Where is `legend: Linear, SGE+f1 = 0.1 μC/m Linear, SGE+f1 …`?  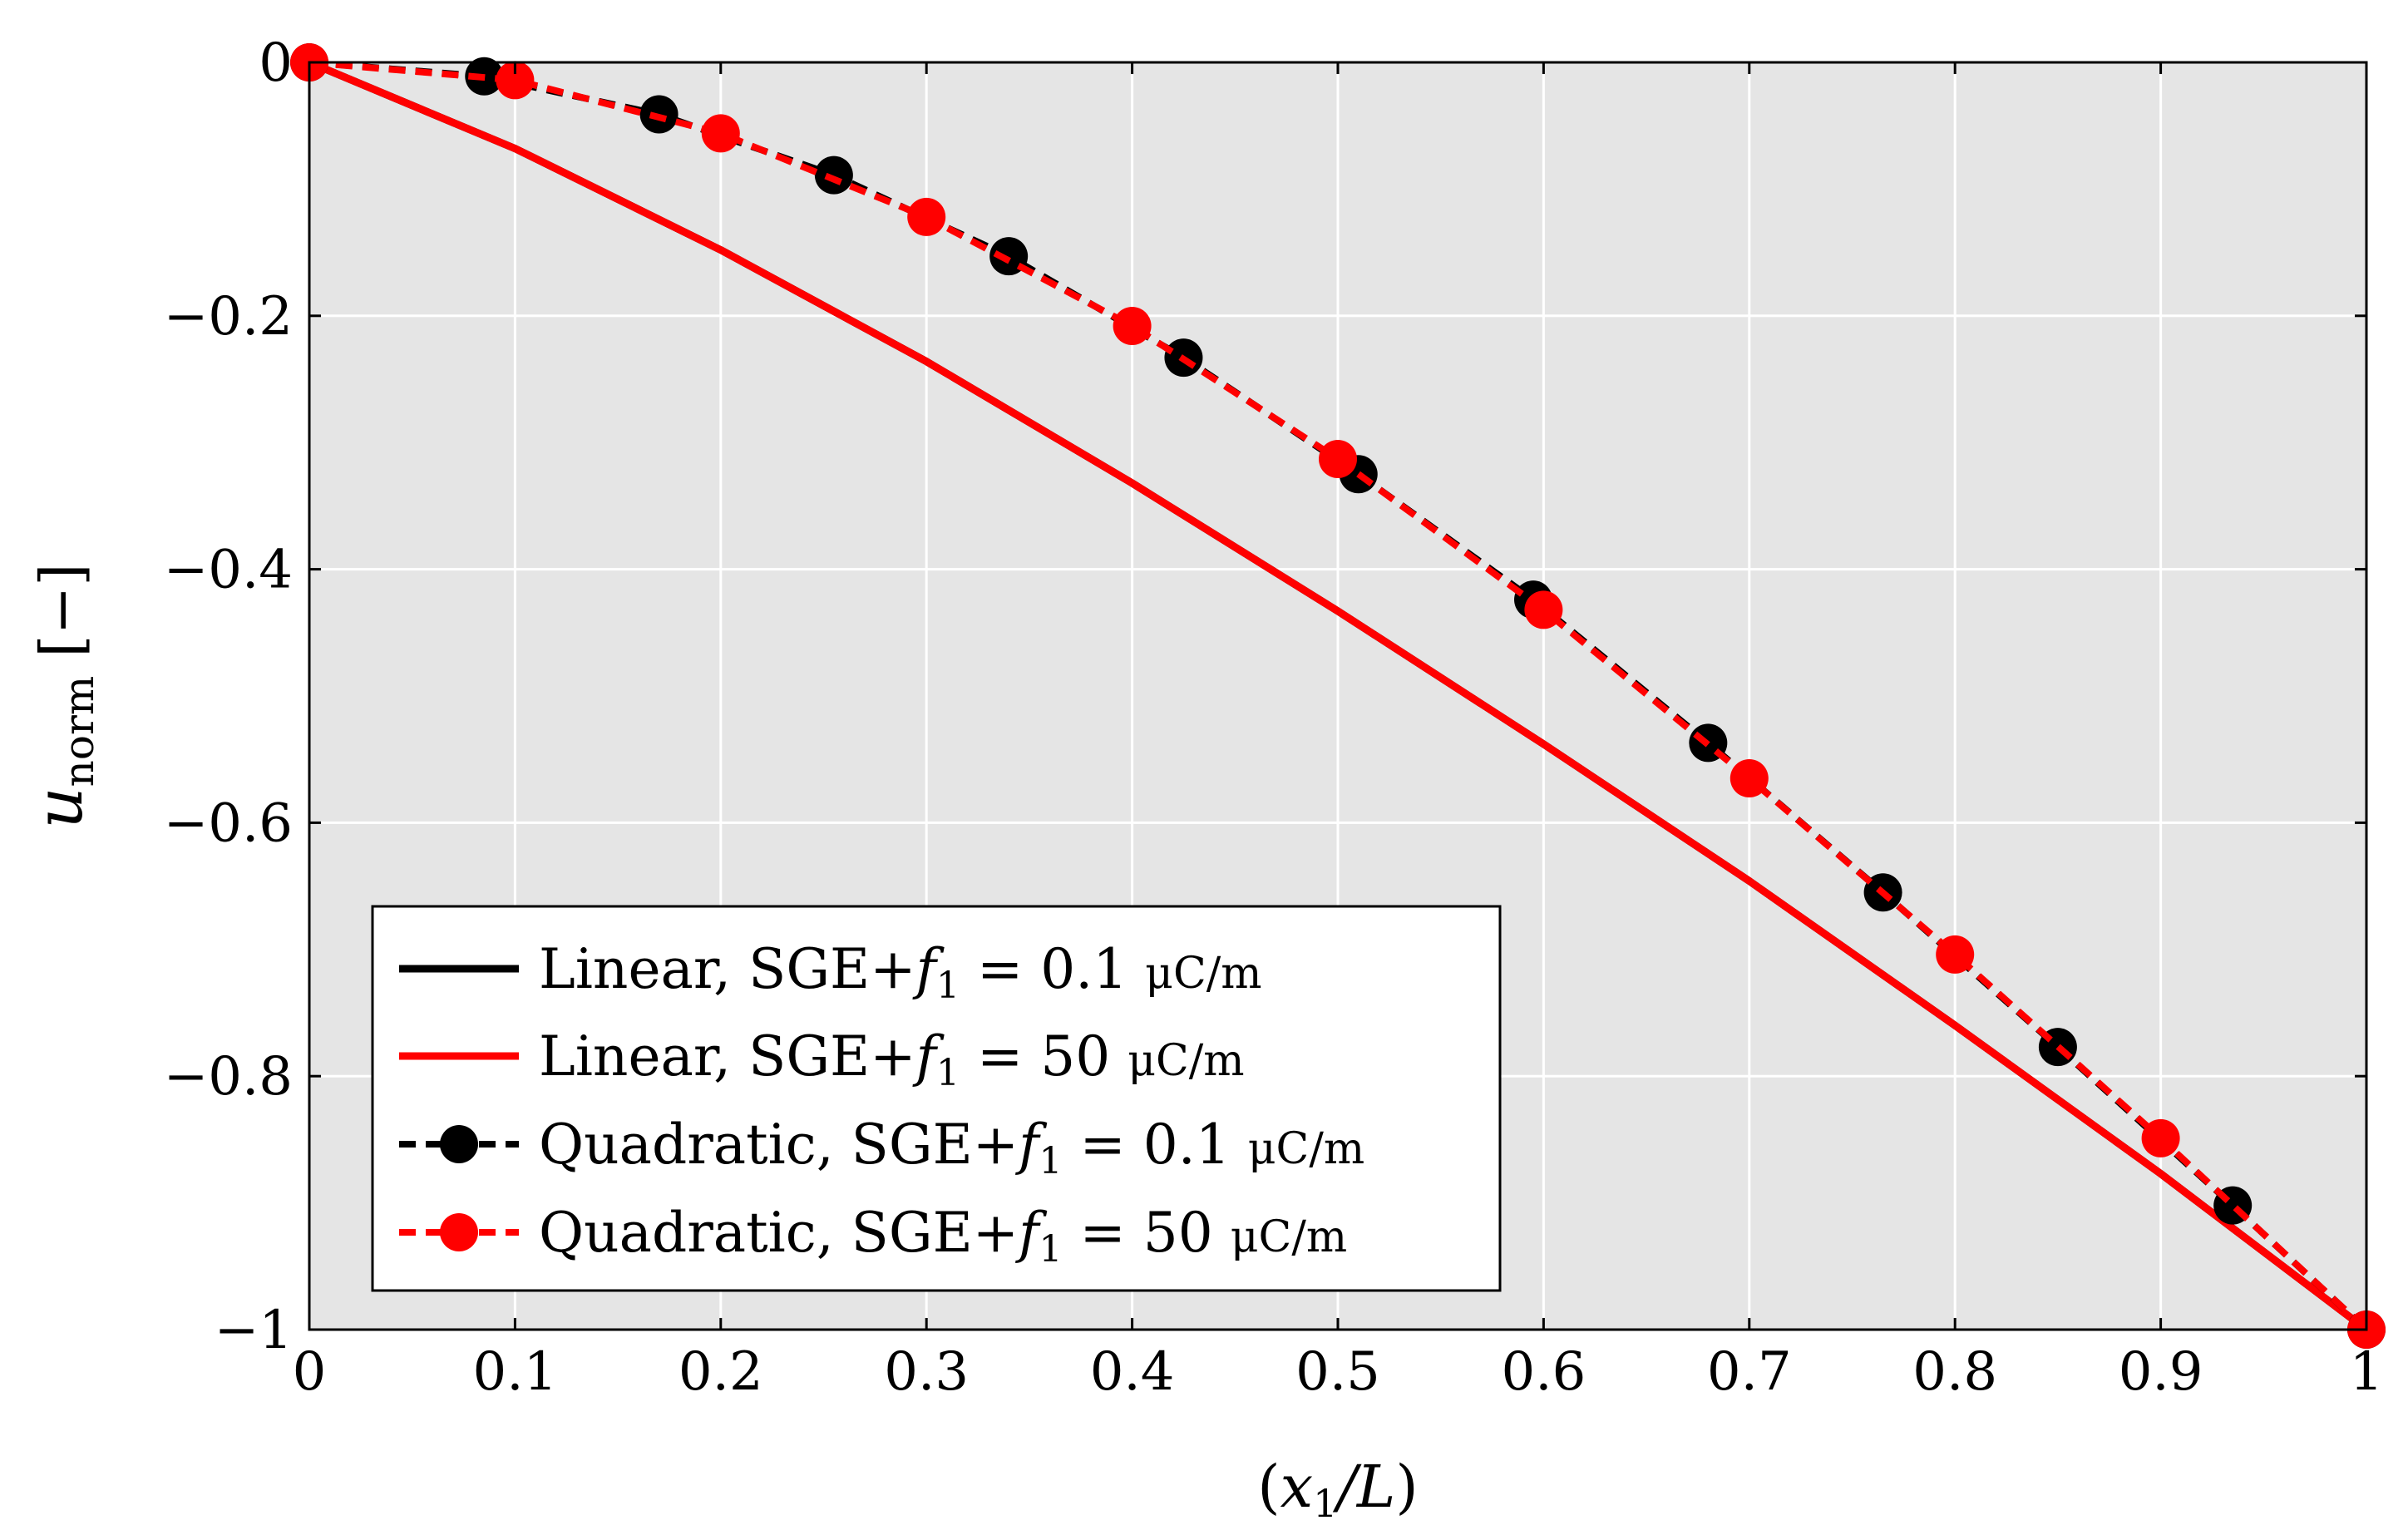 legend: Linear, SGE+f1 = 0.1 μC/m Linear, SGE+f1 … is located at coordinates (937, 1098).